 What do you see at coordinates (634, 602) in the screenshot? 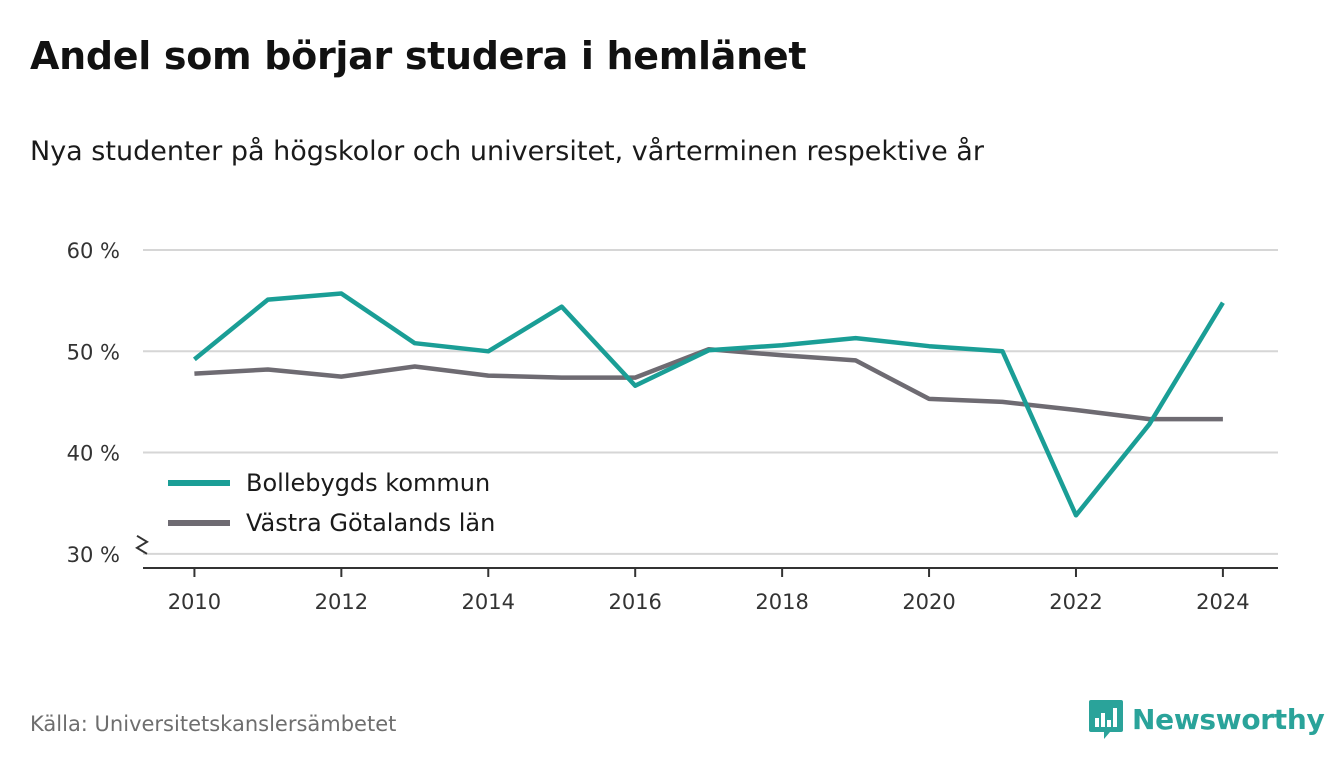
I see `x-tick-label: 2016` at bounding box center [634, 602].